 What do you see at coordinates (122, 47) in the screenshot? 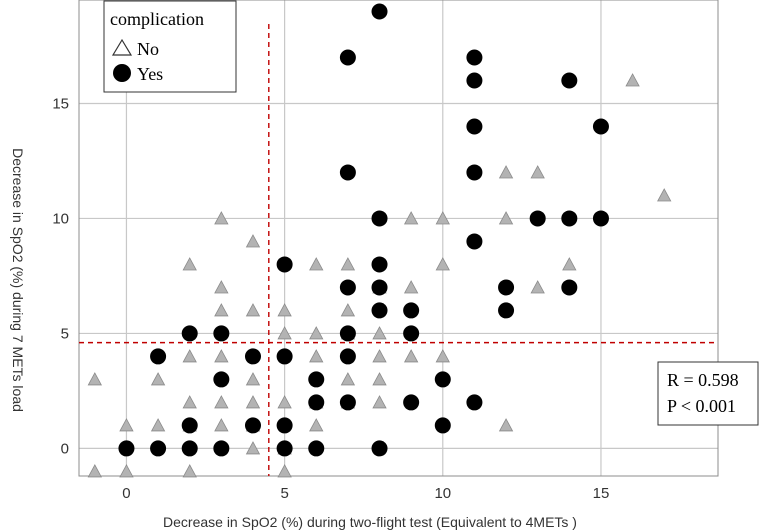
I see `legend-triangle-icon` at bounding box center [122, 47].